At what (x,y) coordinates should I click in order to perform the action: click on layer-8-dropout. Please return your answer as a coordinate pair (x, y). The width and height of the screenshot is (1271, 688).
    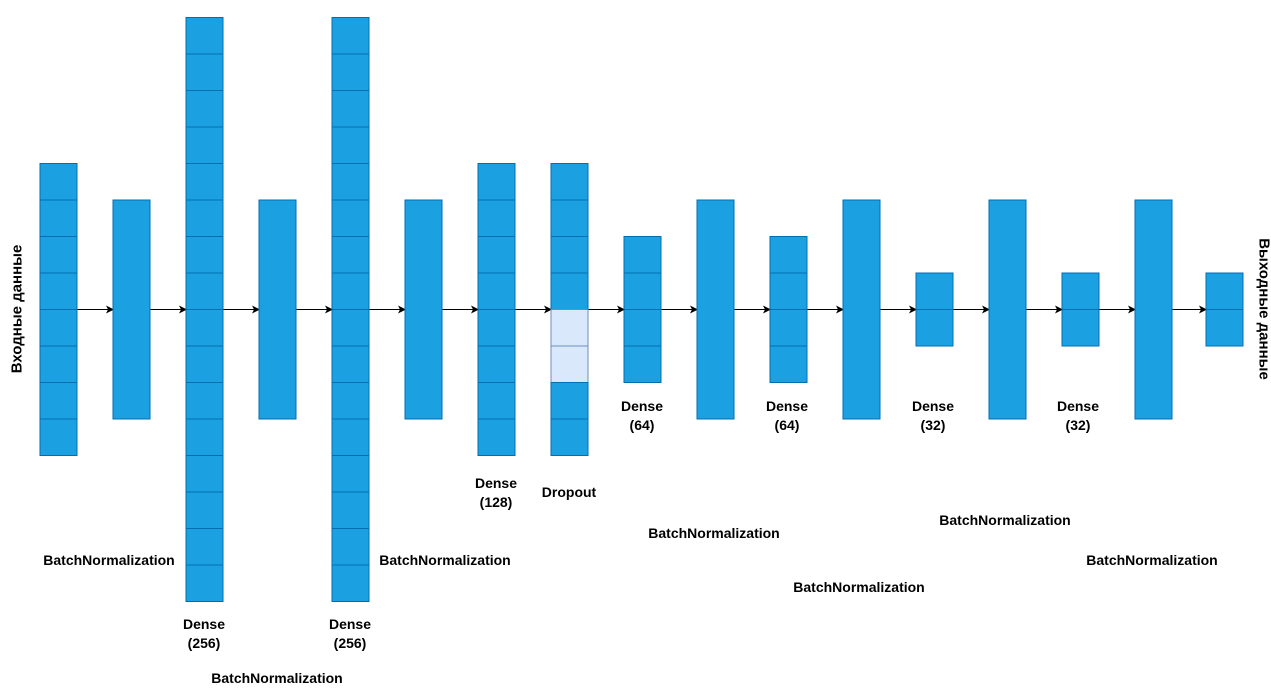
    Looking at the image, I should click on (569, 310).